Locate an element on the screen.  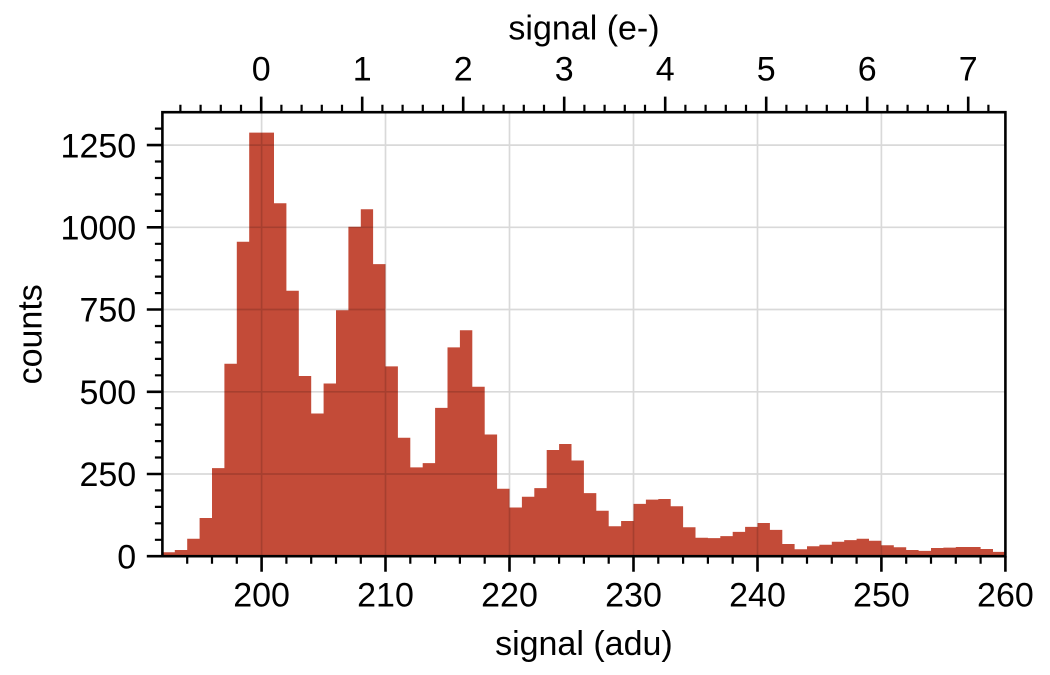
svg-text: 7 is located at coordinates (968, 69).